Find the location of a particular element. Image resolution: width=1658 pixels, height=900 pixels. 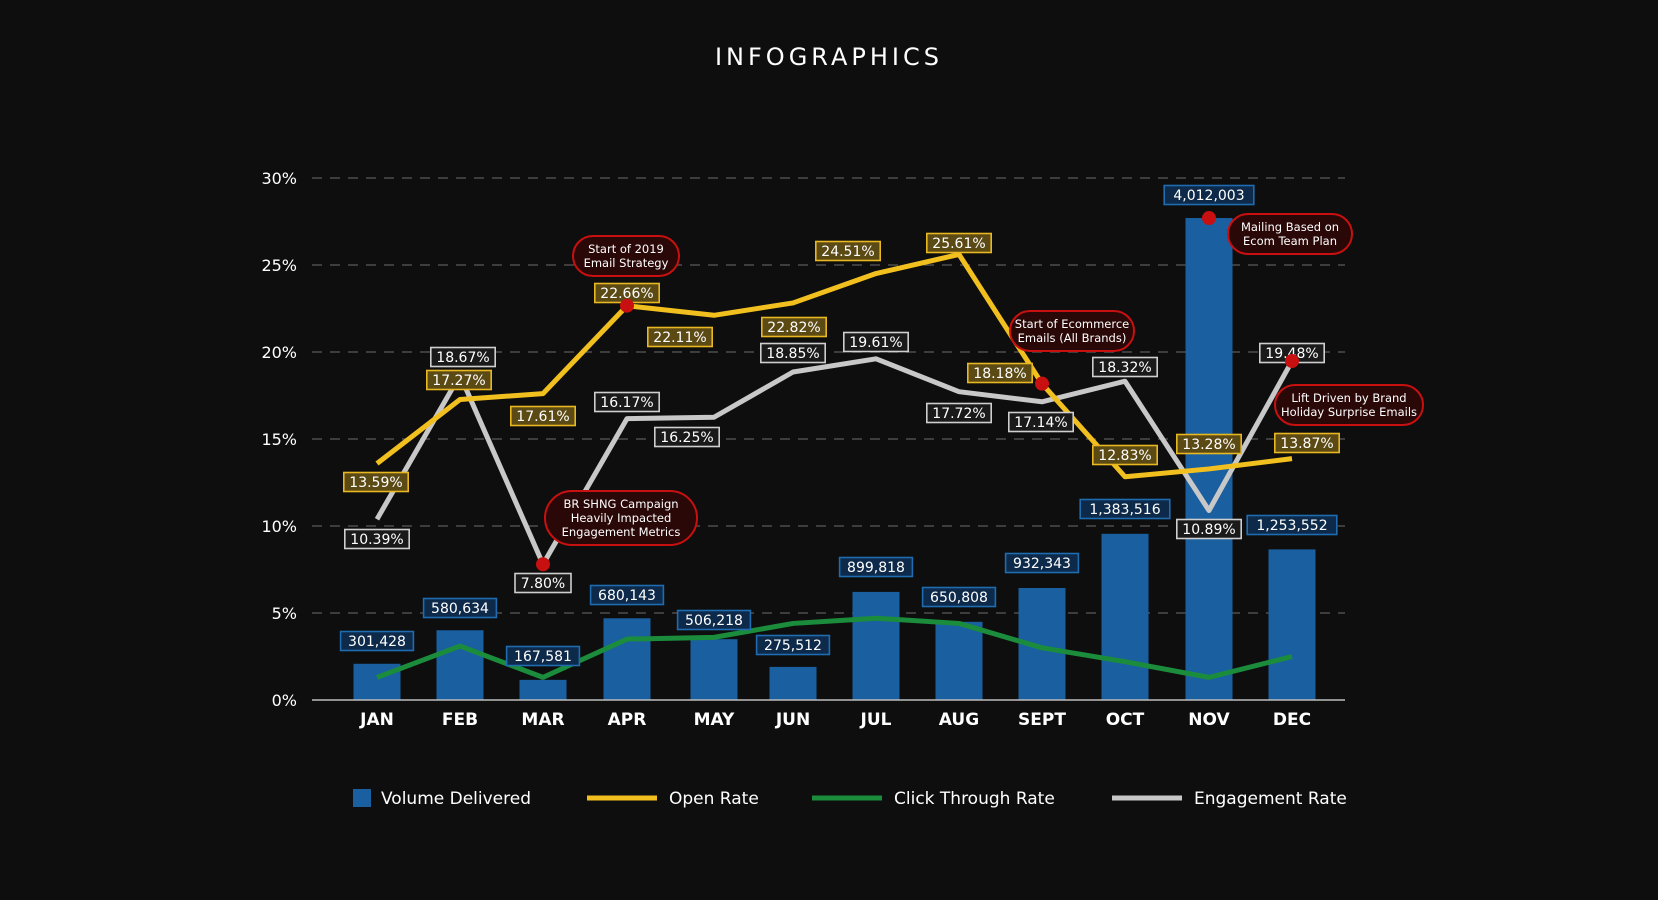

annotation-text: BR SHNG Campaign is located at coordinates (620, 504).